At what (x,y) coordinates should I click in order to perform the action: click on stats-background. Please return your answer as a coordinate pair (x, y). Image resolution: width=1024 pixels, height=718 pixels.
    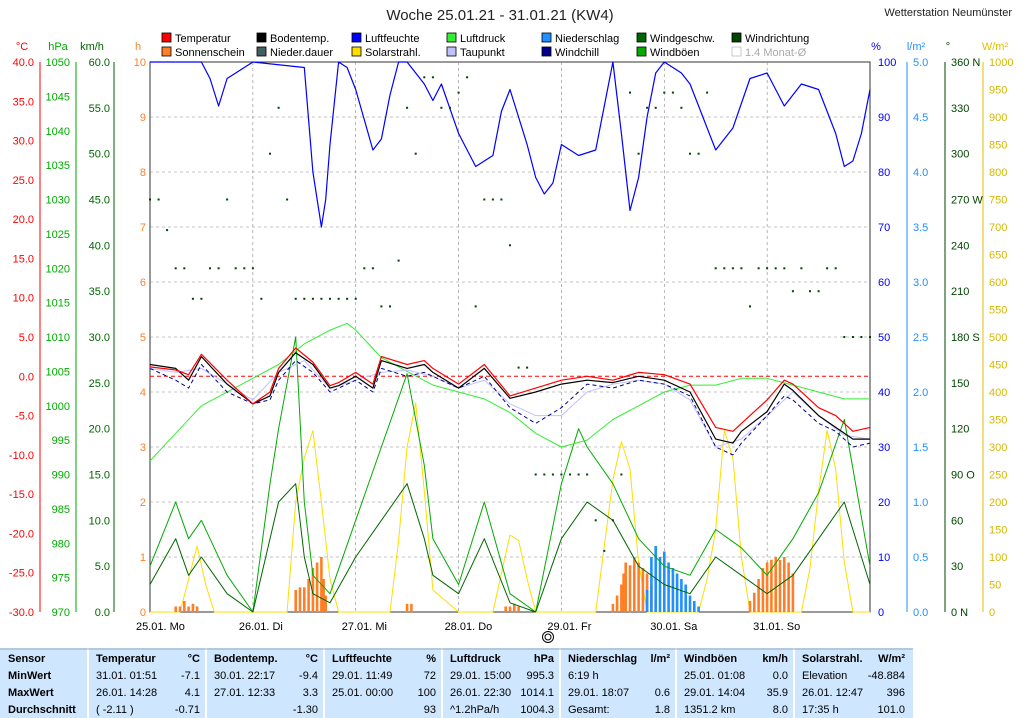
    Looking at the image, I should click on (456, 683).